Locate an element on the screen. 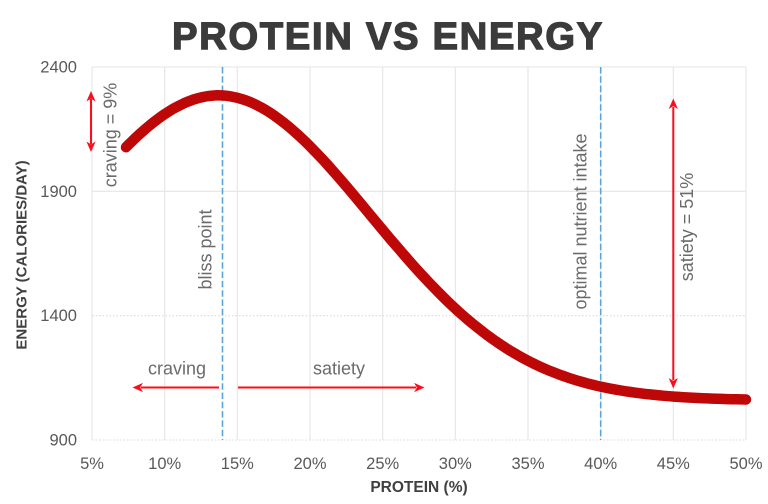 Image resolution: width=768 pixels, height=504 pixels. svg-text: 40% is located at coordinates (600, 464).